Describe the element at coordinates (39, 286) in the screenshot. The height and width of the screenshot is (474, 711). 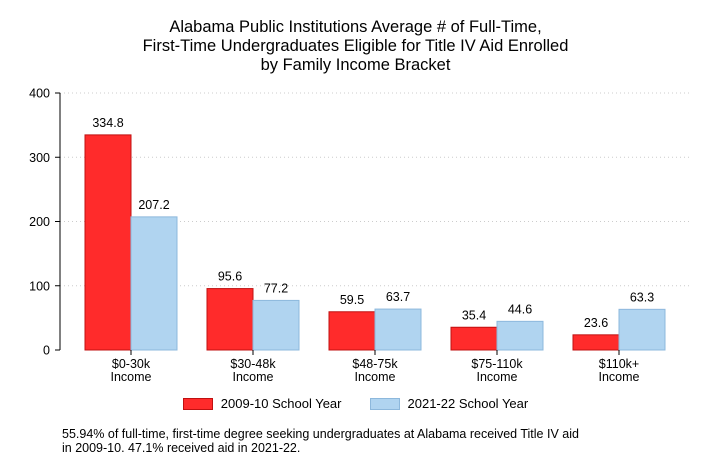
I see `y-tick-label-100: 100` at that location.